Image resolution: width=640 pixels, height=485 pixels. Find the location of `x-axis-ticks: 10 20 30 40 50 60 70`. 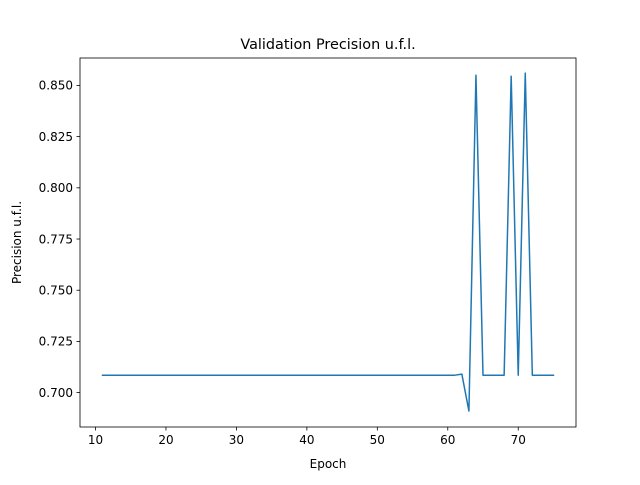

x-axis-ticks: 10 20 30 40 50 60 70 is located at coordinates (307, 437).